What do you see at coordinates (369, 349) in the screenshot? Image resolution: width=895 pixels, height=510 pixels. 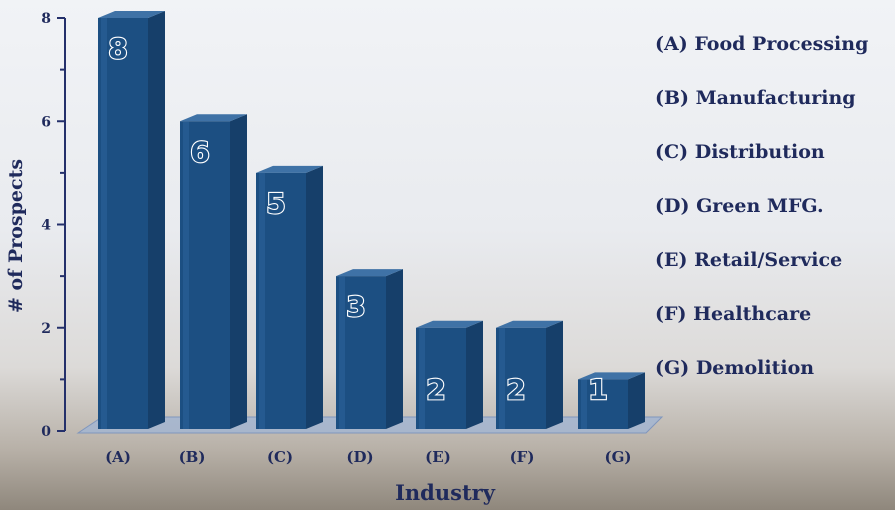 I see `bar-d` at bounding box center [369, 349].